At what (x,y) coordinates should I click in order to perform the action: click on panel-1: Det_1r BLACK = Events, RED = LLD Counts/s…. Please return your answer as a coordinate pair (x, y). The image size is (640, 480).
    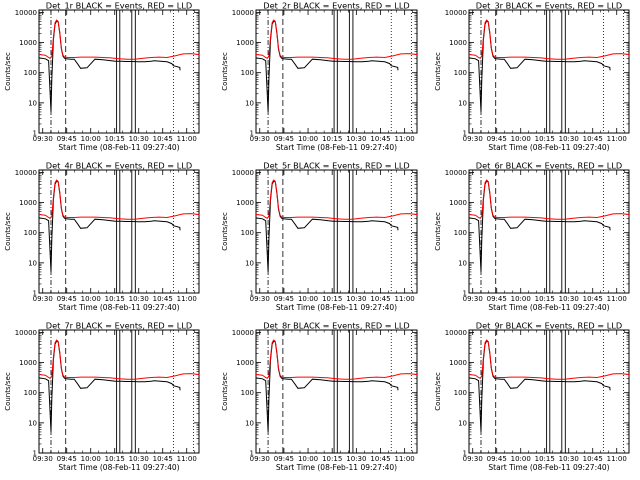
    Looking at the image, I should click on (102, 76).